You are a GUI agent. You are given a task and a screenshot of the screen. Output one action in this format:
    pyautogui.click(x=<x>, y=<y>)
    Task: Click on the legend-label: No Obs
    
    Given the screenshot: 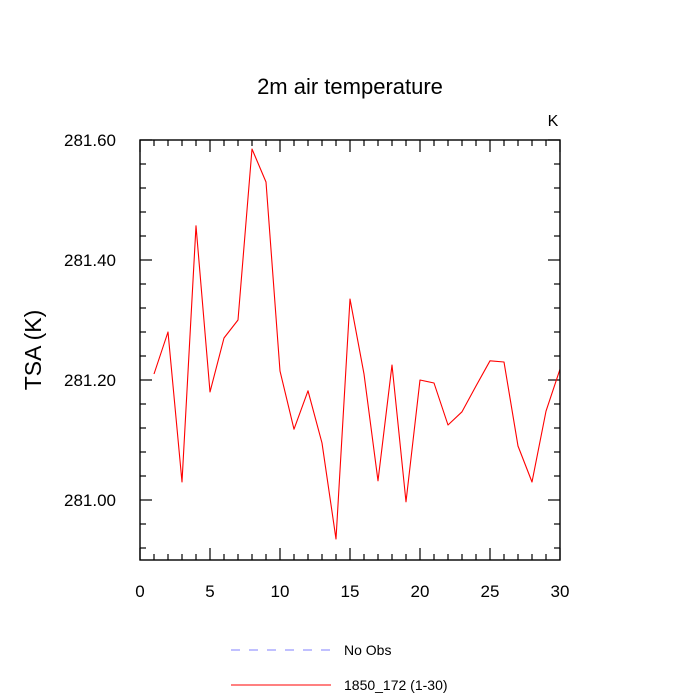 What is the action you would take?
    pyautogui.click(x=367, y=650)
    